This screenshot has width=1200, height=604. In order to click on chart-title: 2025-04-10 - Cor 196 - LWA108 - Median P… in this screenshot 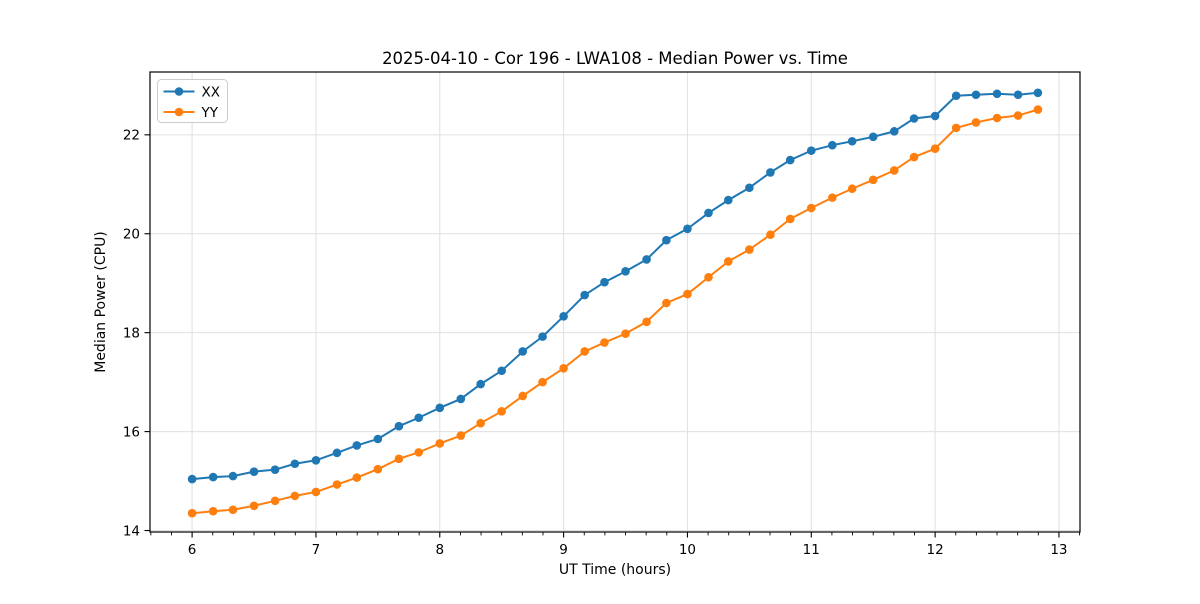, I will do `click(615, 58)`.